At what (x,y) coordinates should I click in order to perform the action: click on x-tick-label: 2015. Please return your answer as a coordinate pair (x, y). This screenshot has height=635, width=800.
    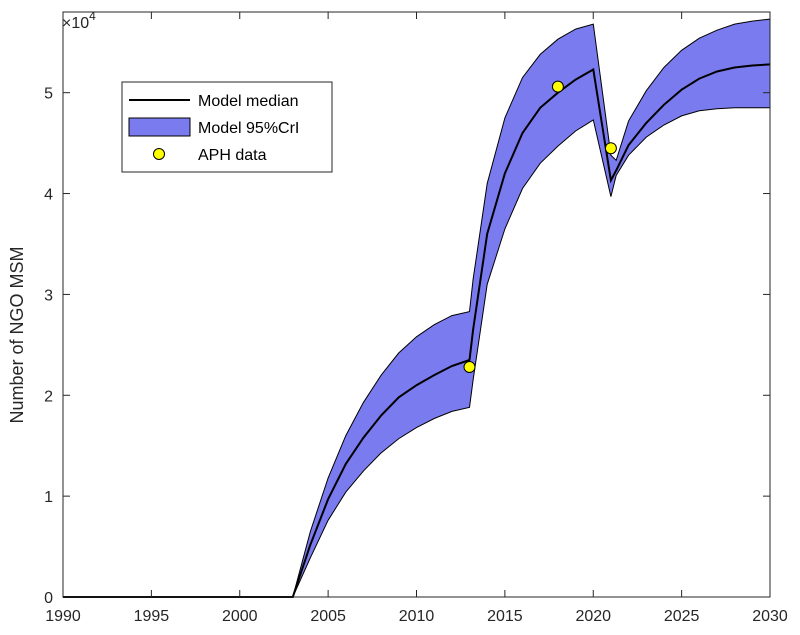
    Looking at the image, I should click on (505, 616).